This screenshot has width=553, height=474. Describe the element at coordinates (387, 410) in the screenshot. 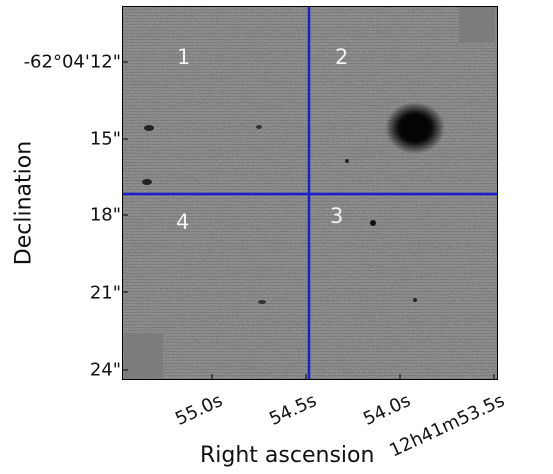

I see `x-tick-label: 54.0s` at that location.